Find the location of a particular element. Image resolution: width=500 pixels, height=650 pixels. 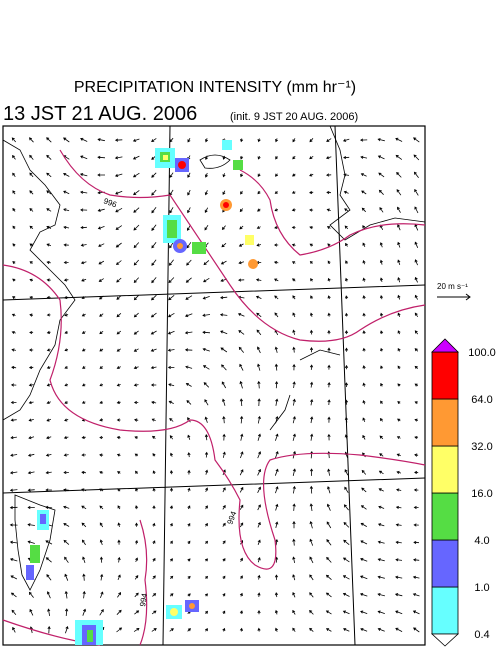

colorbar: 0.4 1.0 4.0 16.0 32.0 64.0 100.0 is located at coordinates (463, 492).